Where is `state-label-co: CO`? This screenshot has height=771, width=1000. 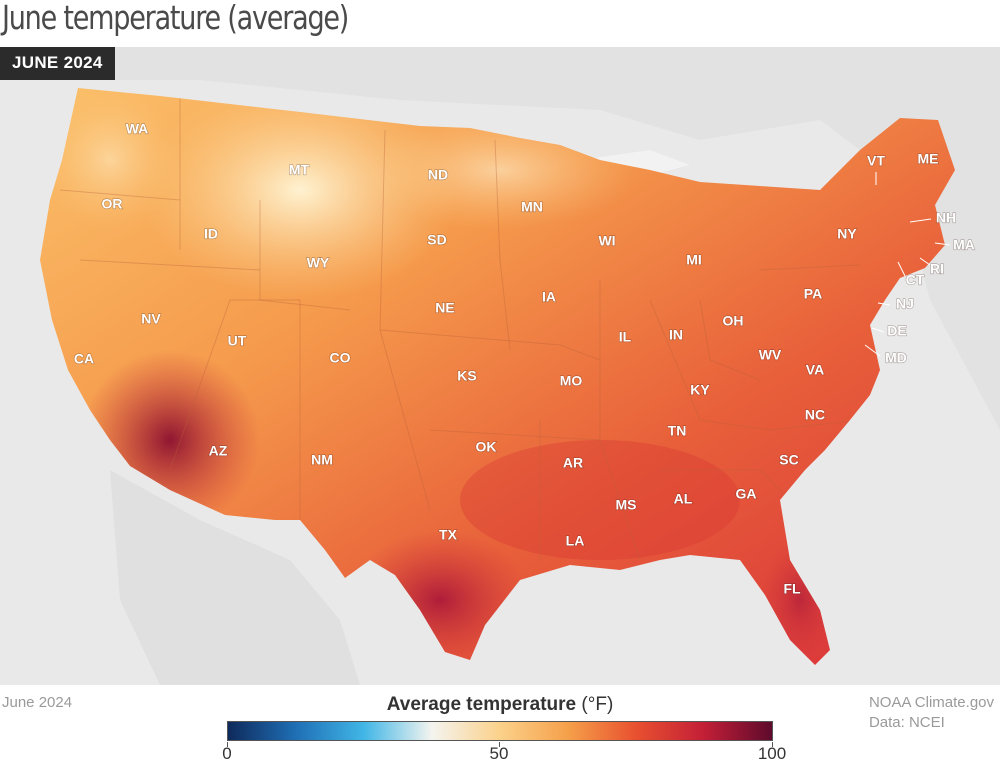 state-label-co: CO is located at coordinates (340, 358).